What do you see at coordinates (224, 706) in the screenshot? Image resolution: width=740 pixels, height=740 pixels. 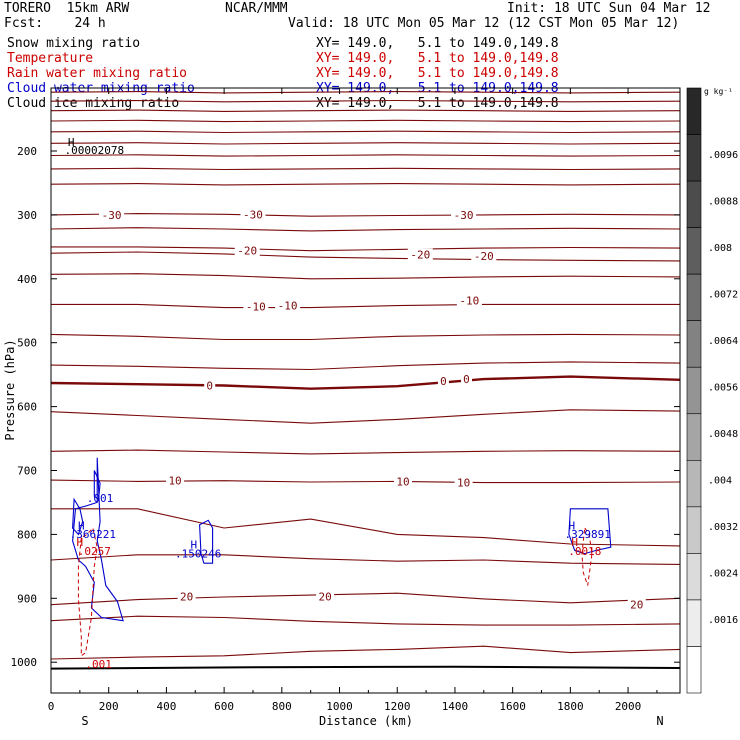 I see `x-tick-label-3: 600` at bounding box center [224, 706].